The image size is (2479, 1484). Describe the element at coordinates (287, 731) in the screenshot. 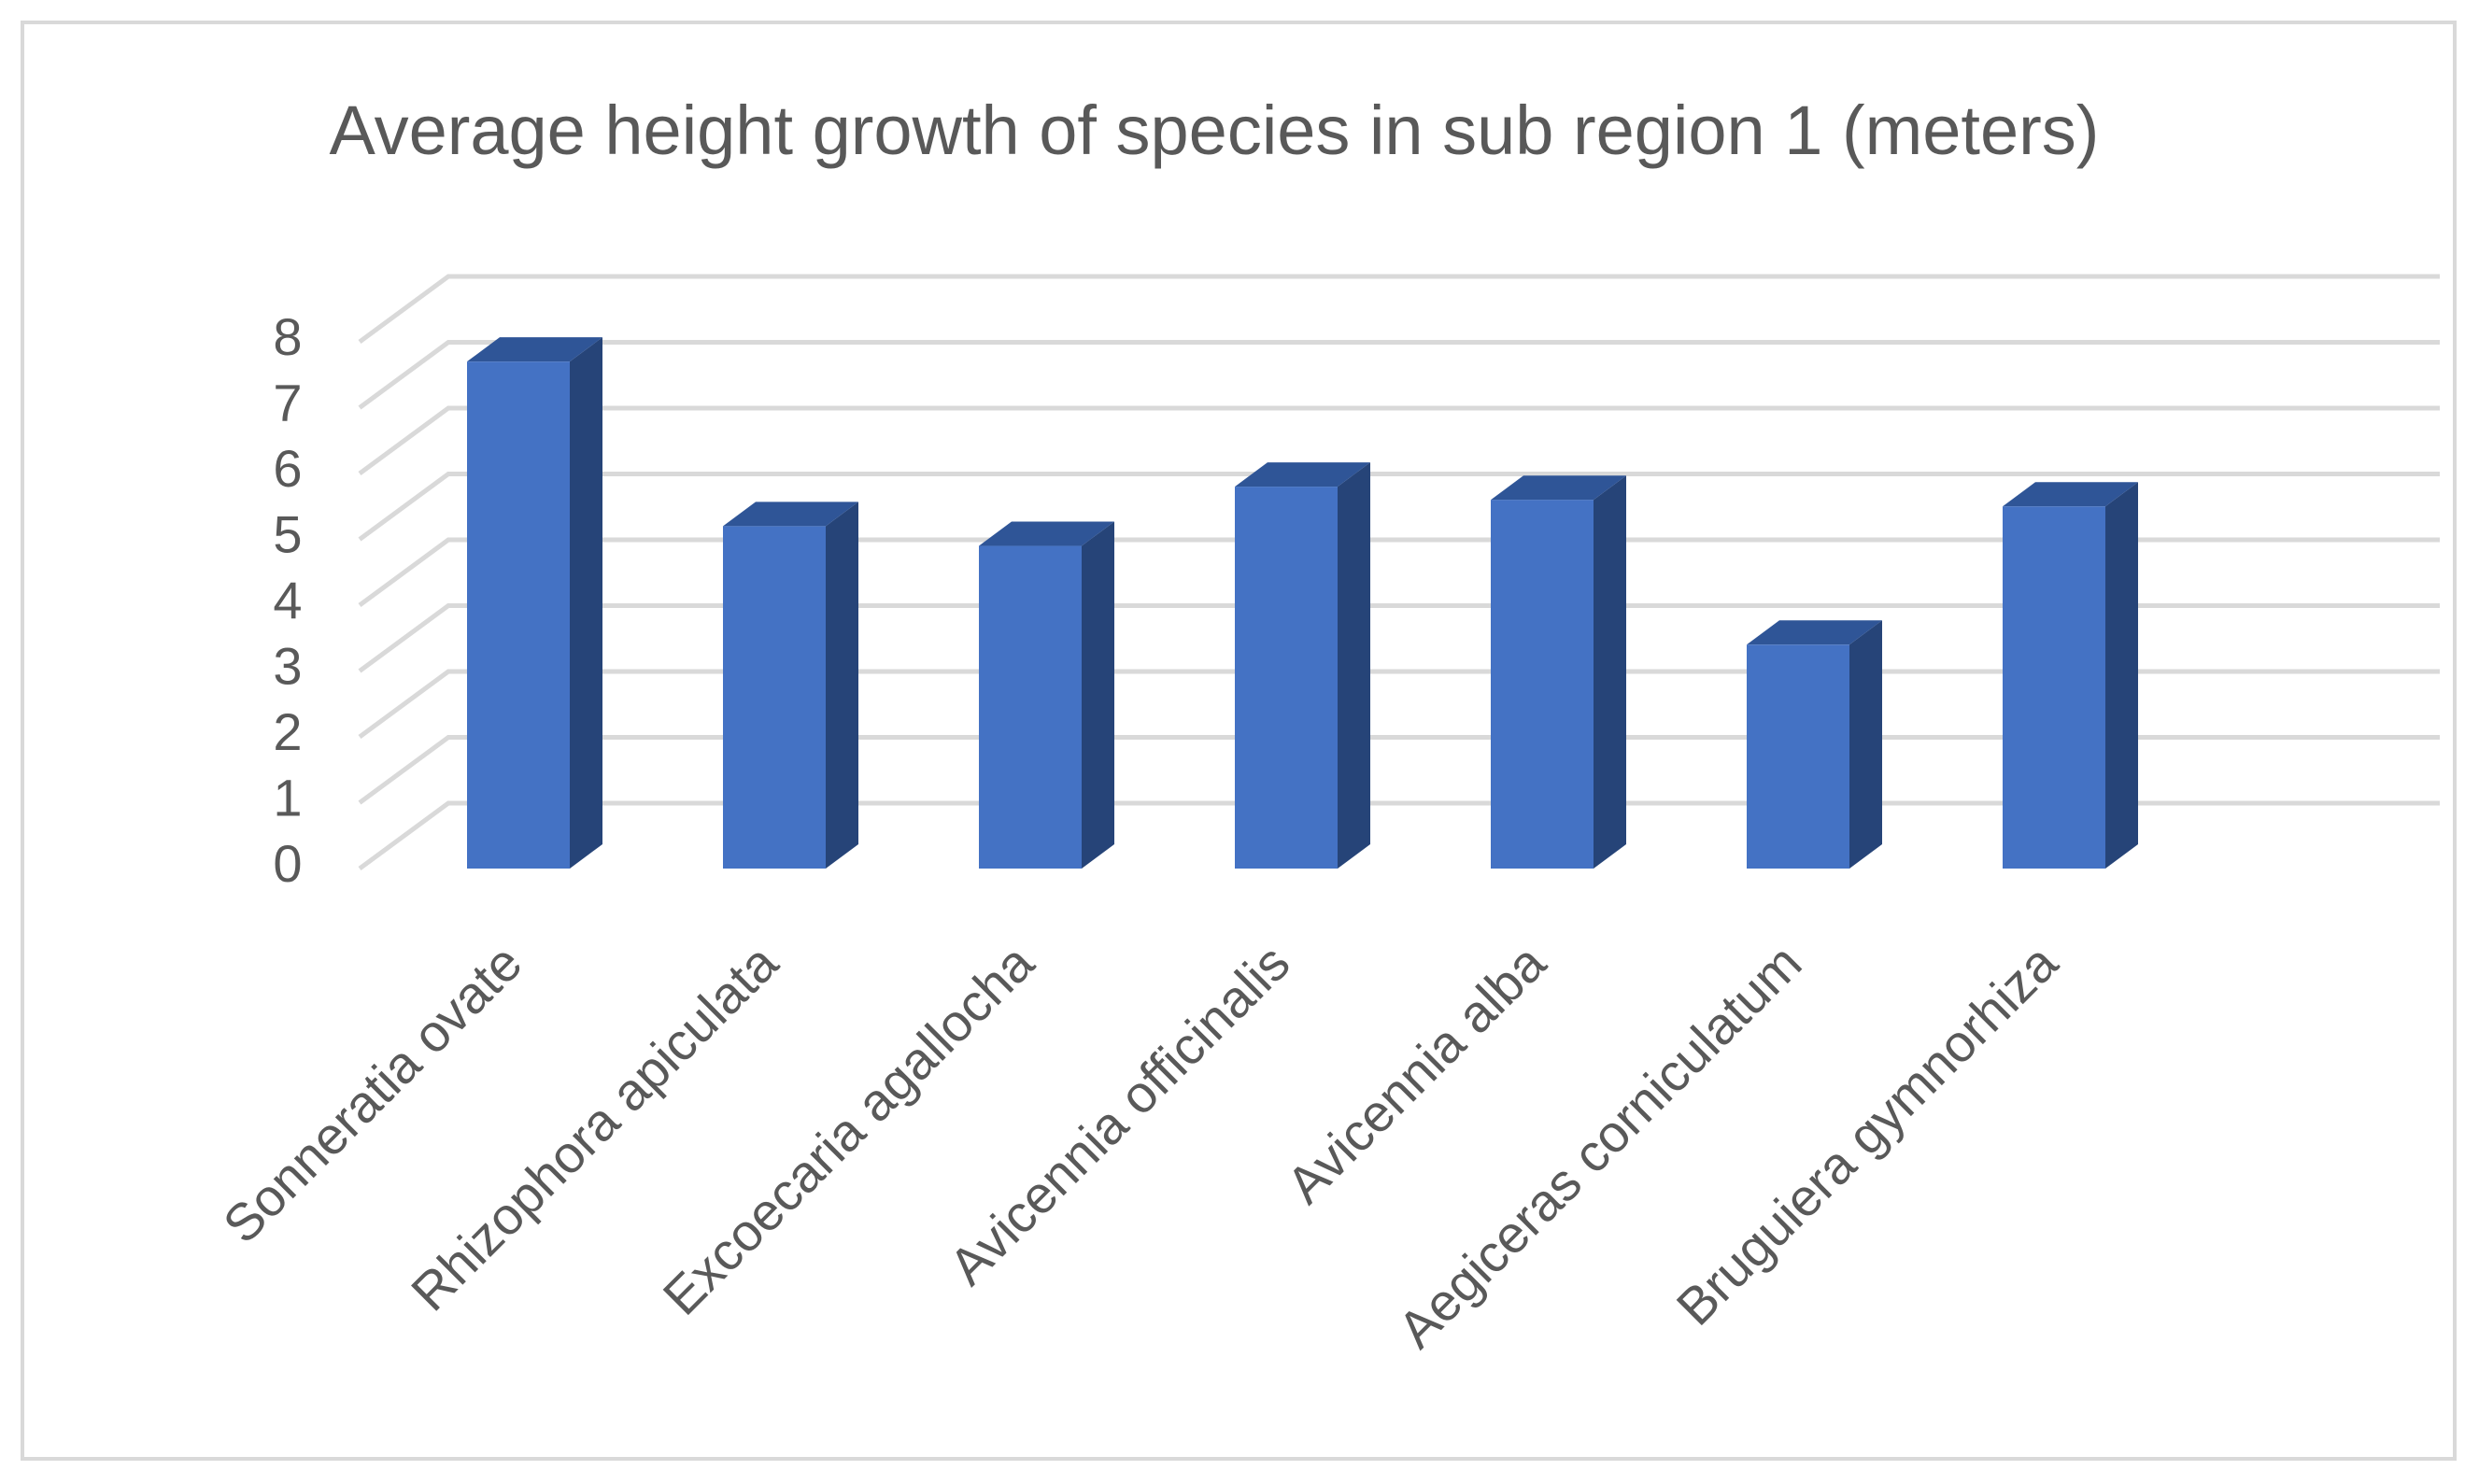

I see `y-tick-label: 2` at that location.